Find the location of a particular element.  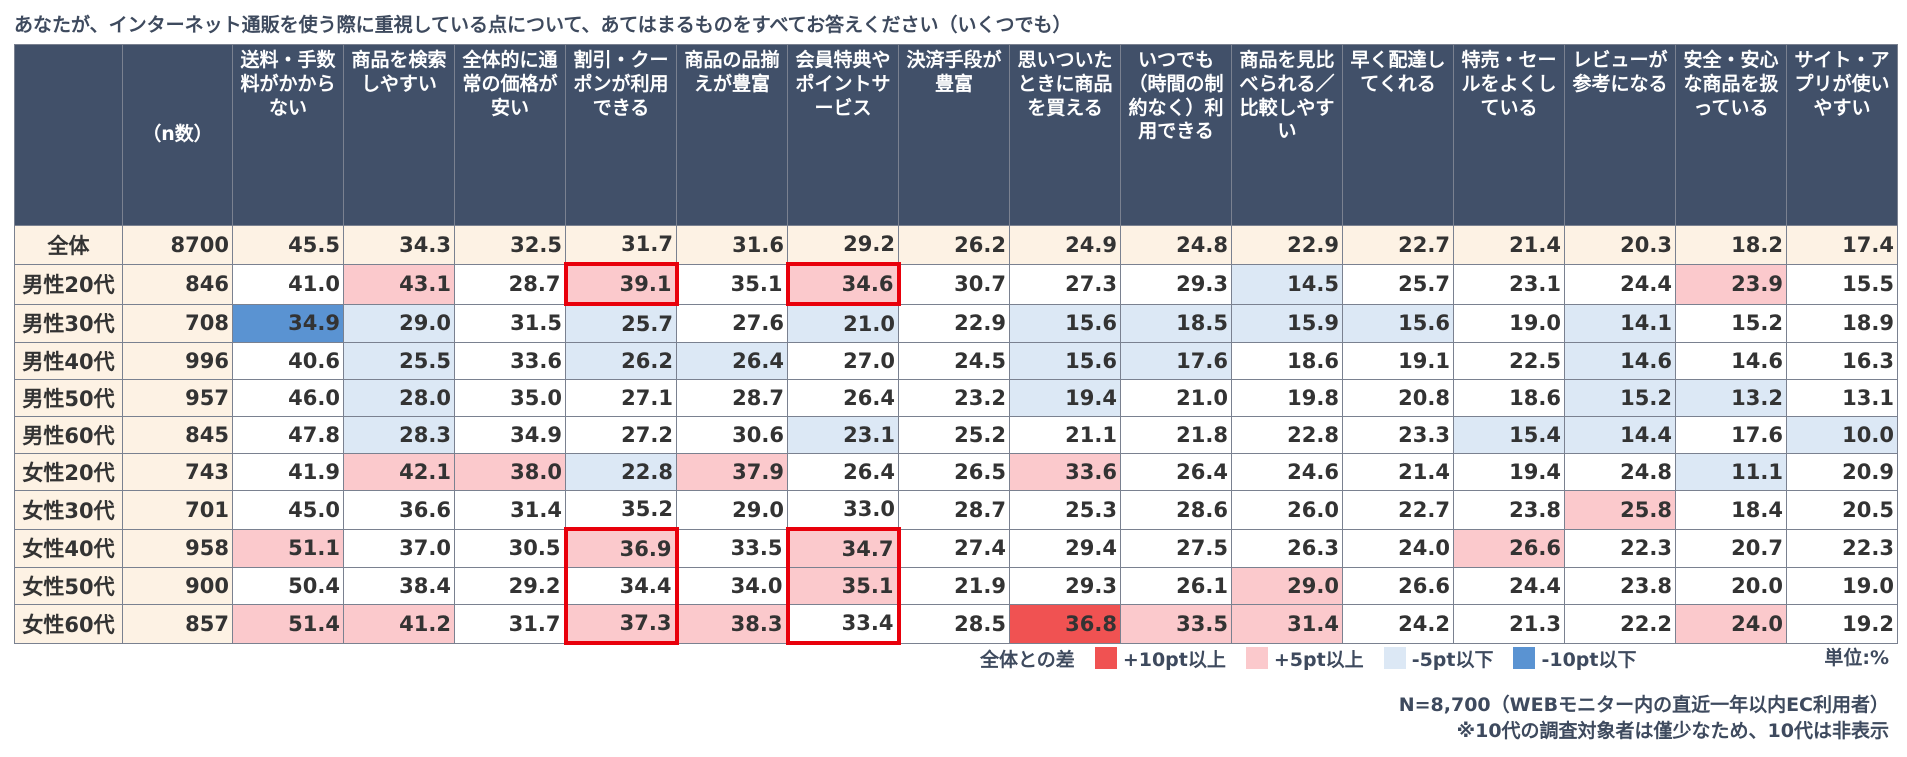

value-cell: 29.0 is located at coordinates (1287, 586).